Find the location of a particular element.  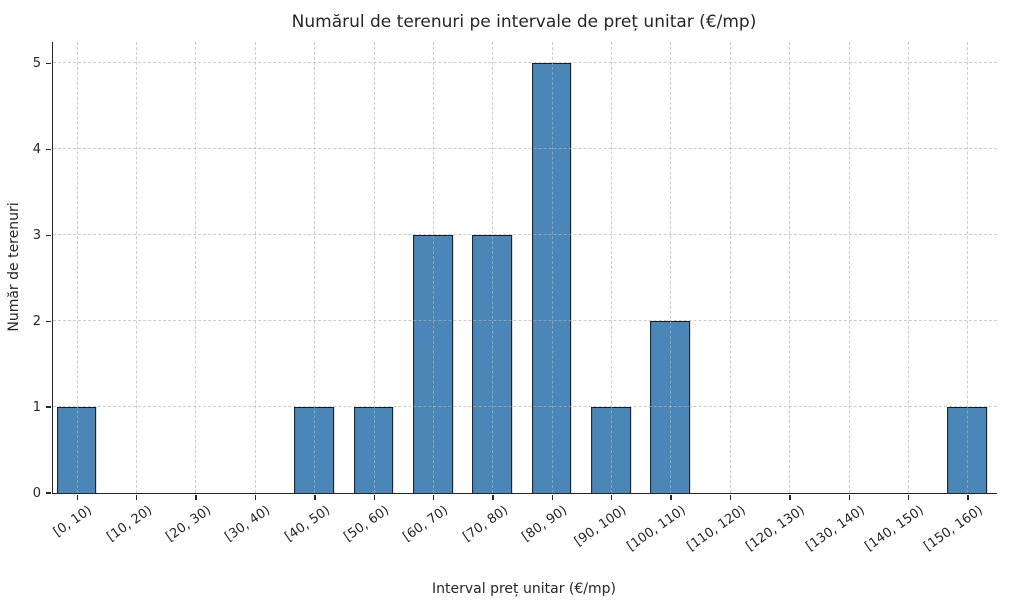

category-slot: [20, 30) is located at coordinates (194, 293).